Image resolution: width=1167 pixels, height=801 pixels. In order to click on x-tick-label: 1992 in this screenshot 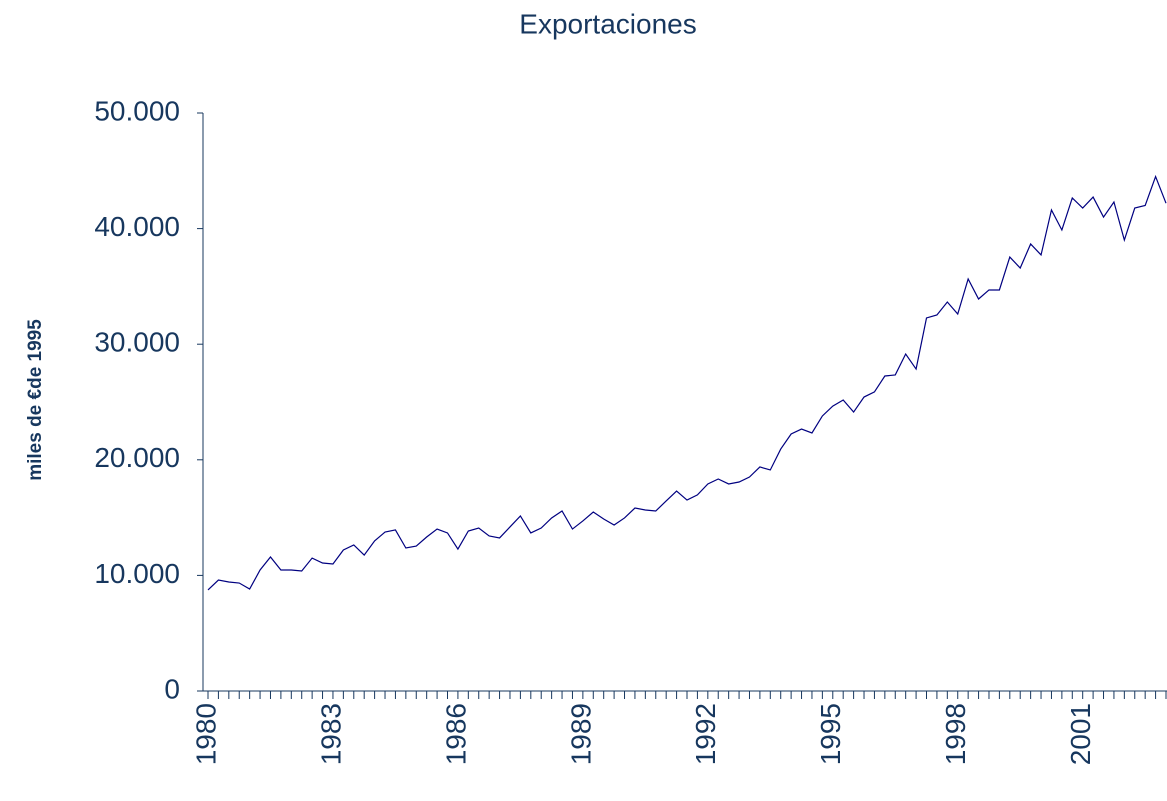, I will do `click(705, 734)`.